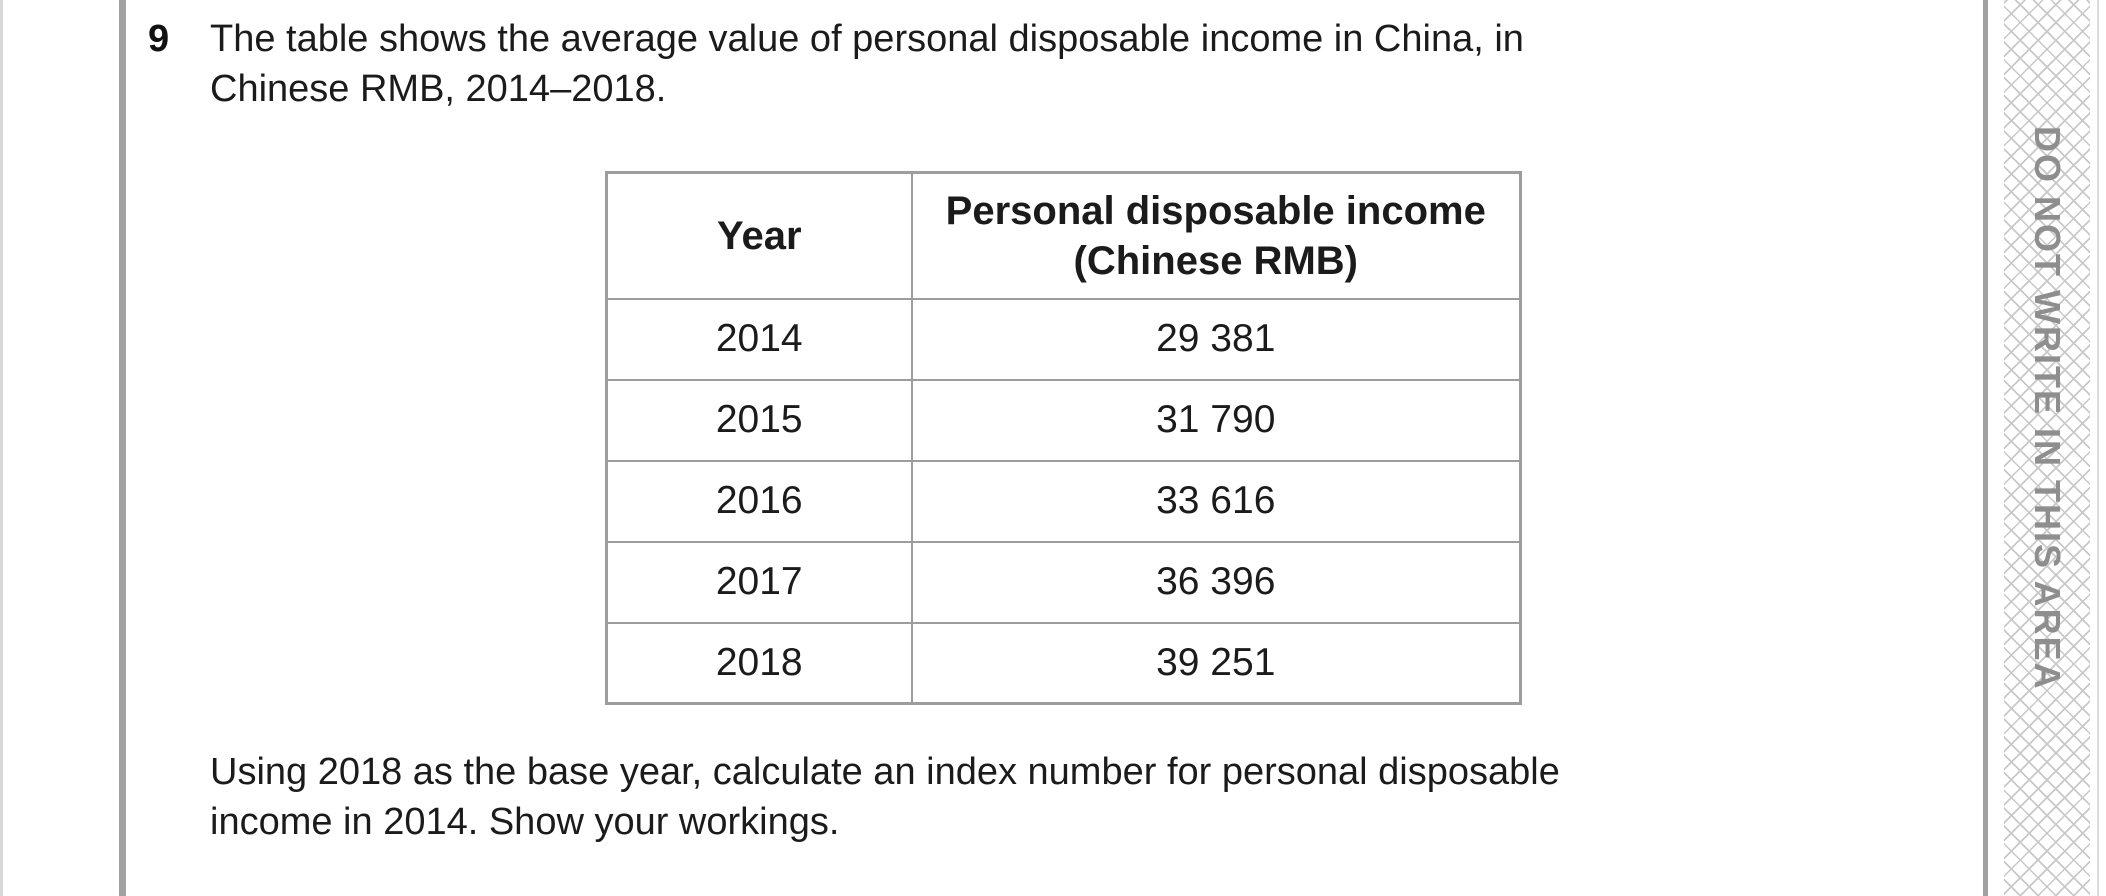 The width and height of the screenshot is (2106, 896). I want to click on do-not-write-label: DO NOT WRITE IN THIS AREA, so click(2047, 408).